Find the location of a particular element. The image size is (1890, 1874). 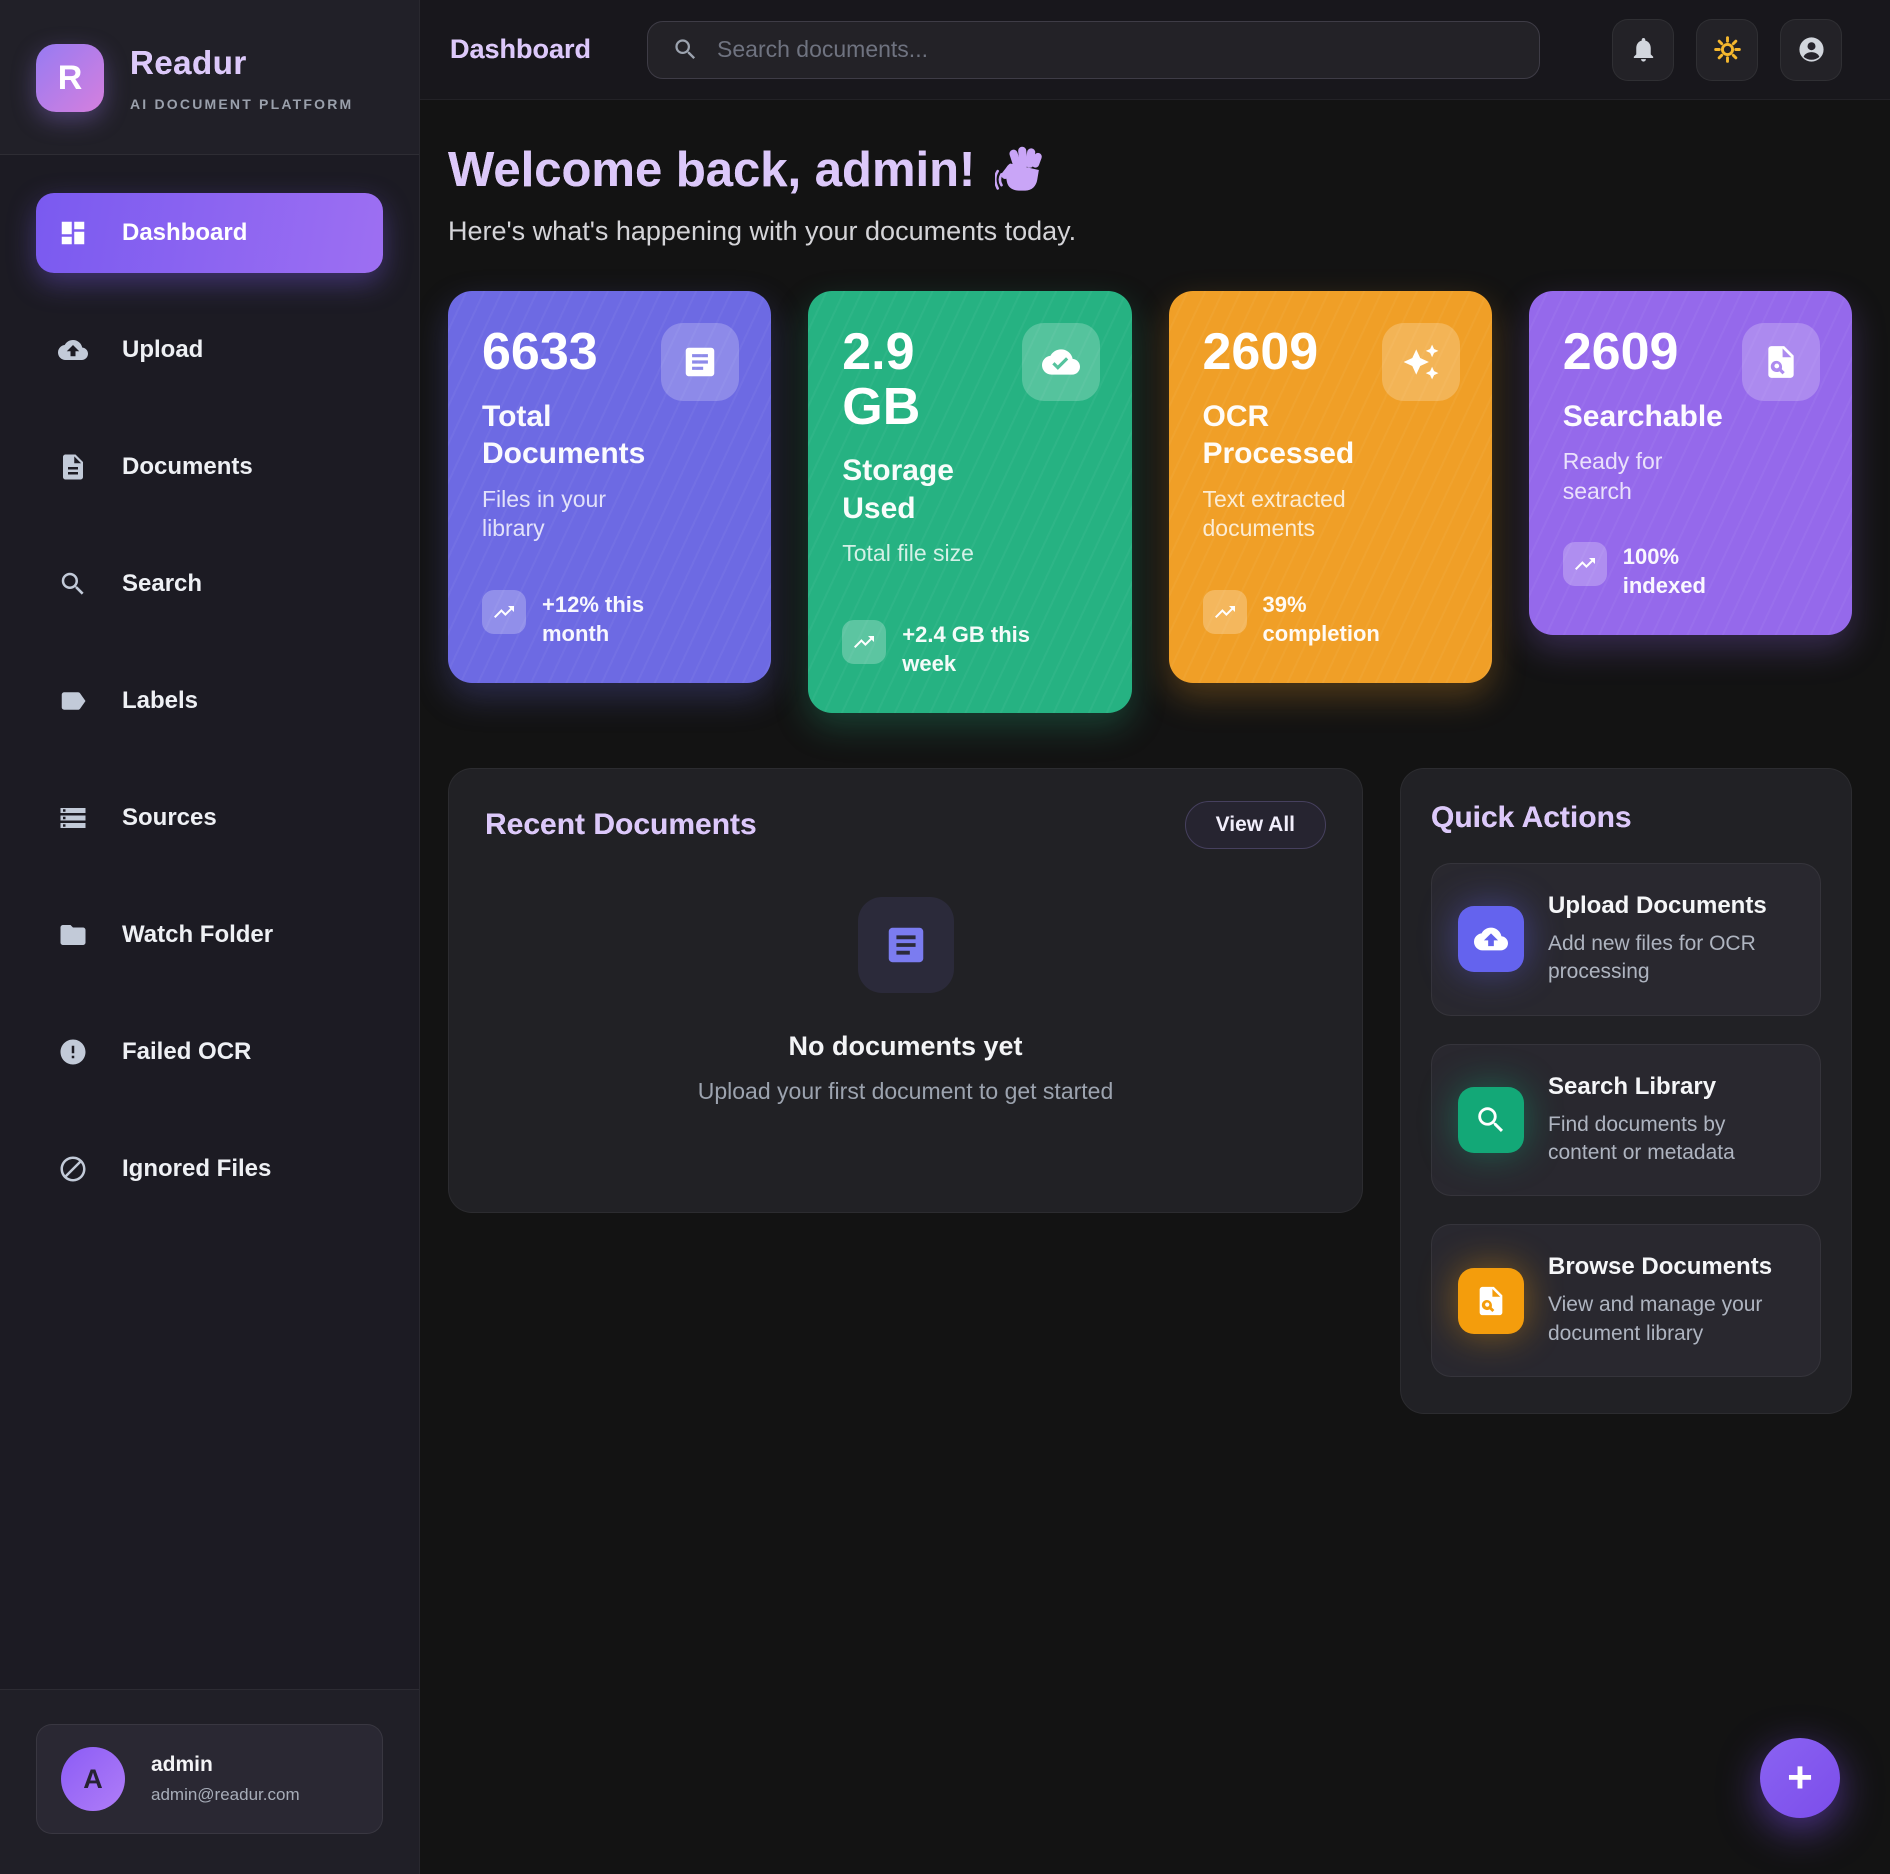

sidebar-item-label: Documents is located at coordinates (187, 466).